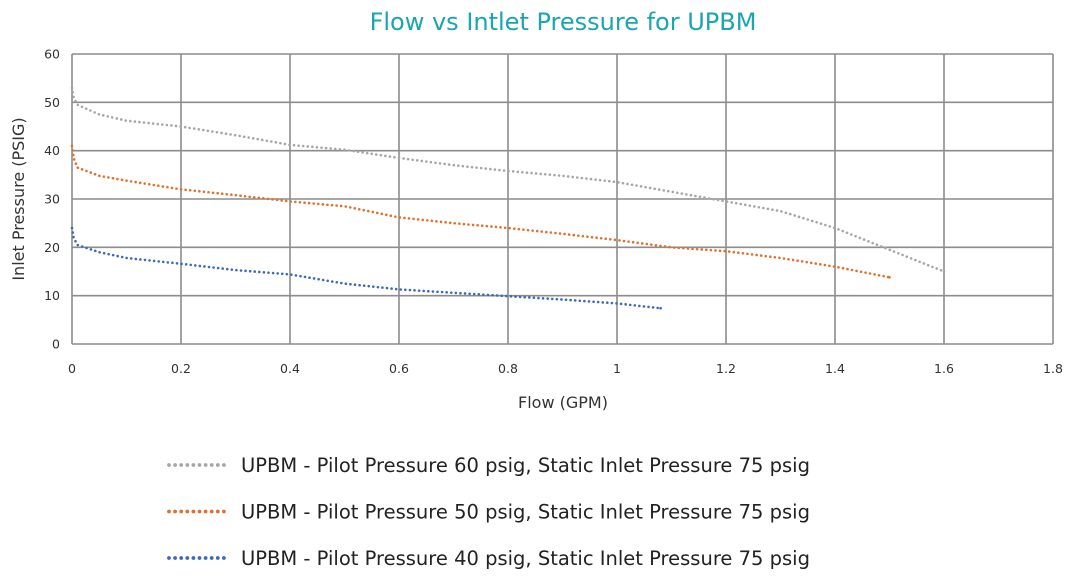 The image size is (1067, 583). What do you see at coordinates (1053, 368) in the screenshot?
I see `x-tick-label: 1.8` at bounding box center [1053, 368].